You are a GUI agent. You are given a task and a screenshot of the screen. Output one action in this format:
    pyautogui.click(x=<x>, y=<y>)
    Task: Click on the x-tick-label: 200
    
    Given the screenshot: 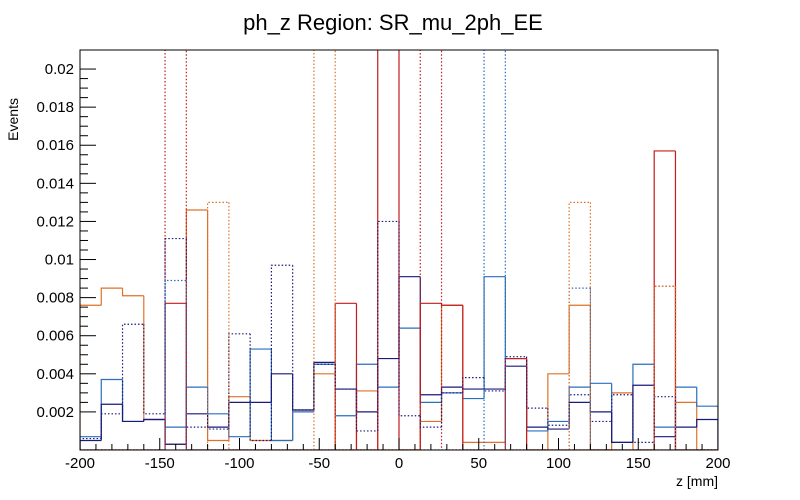 What is the action you would take?
    pyautogui.click(x=717, y=463)
    